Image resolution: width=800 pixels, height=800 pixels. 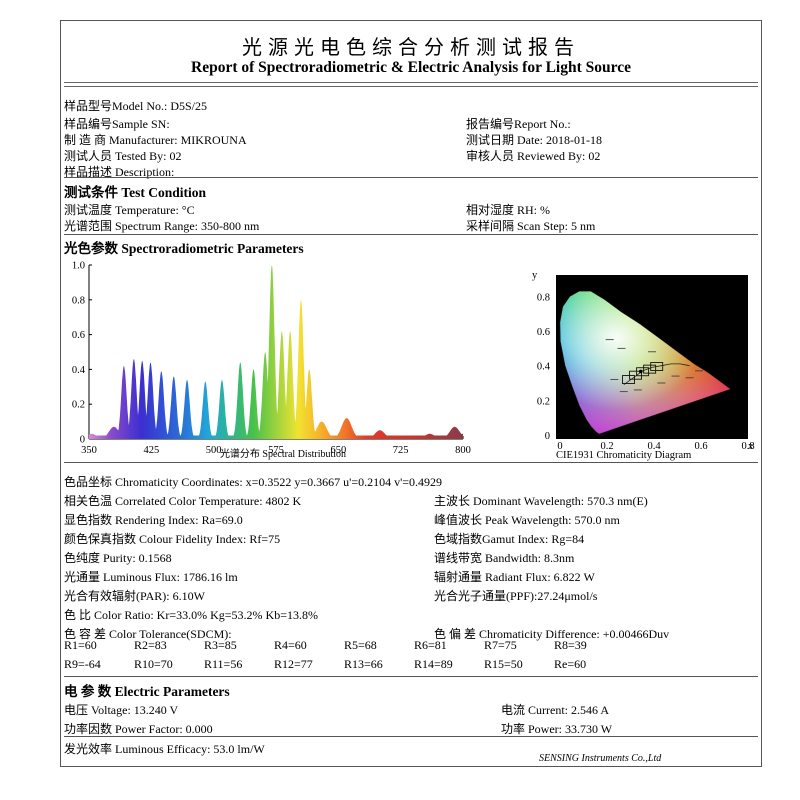 What do you see at coordinates (401, 450) in the screenshot?
I see `x-tick-label: 725` at bounding box center [401, 450].